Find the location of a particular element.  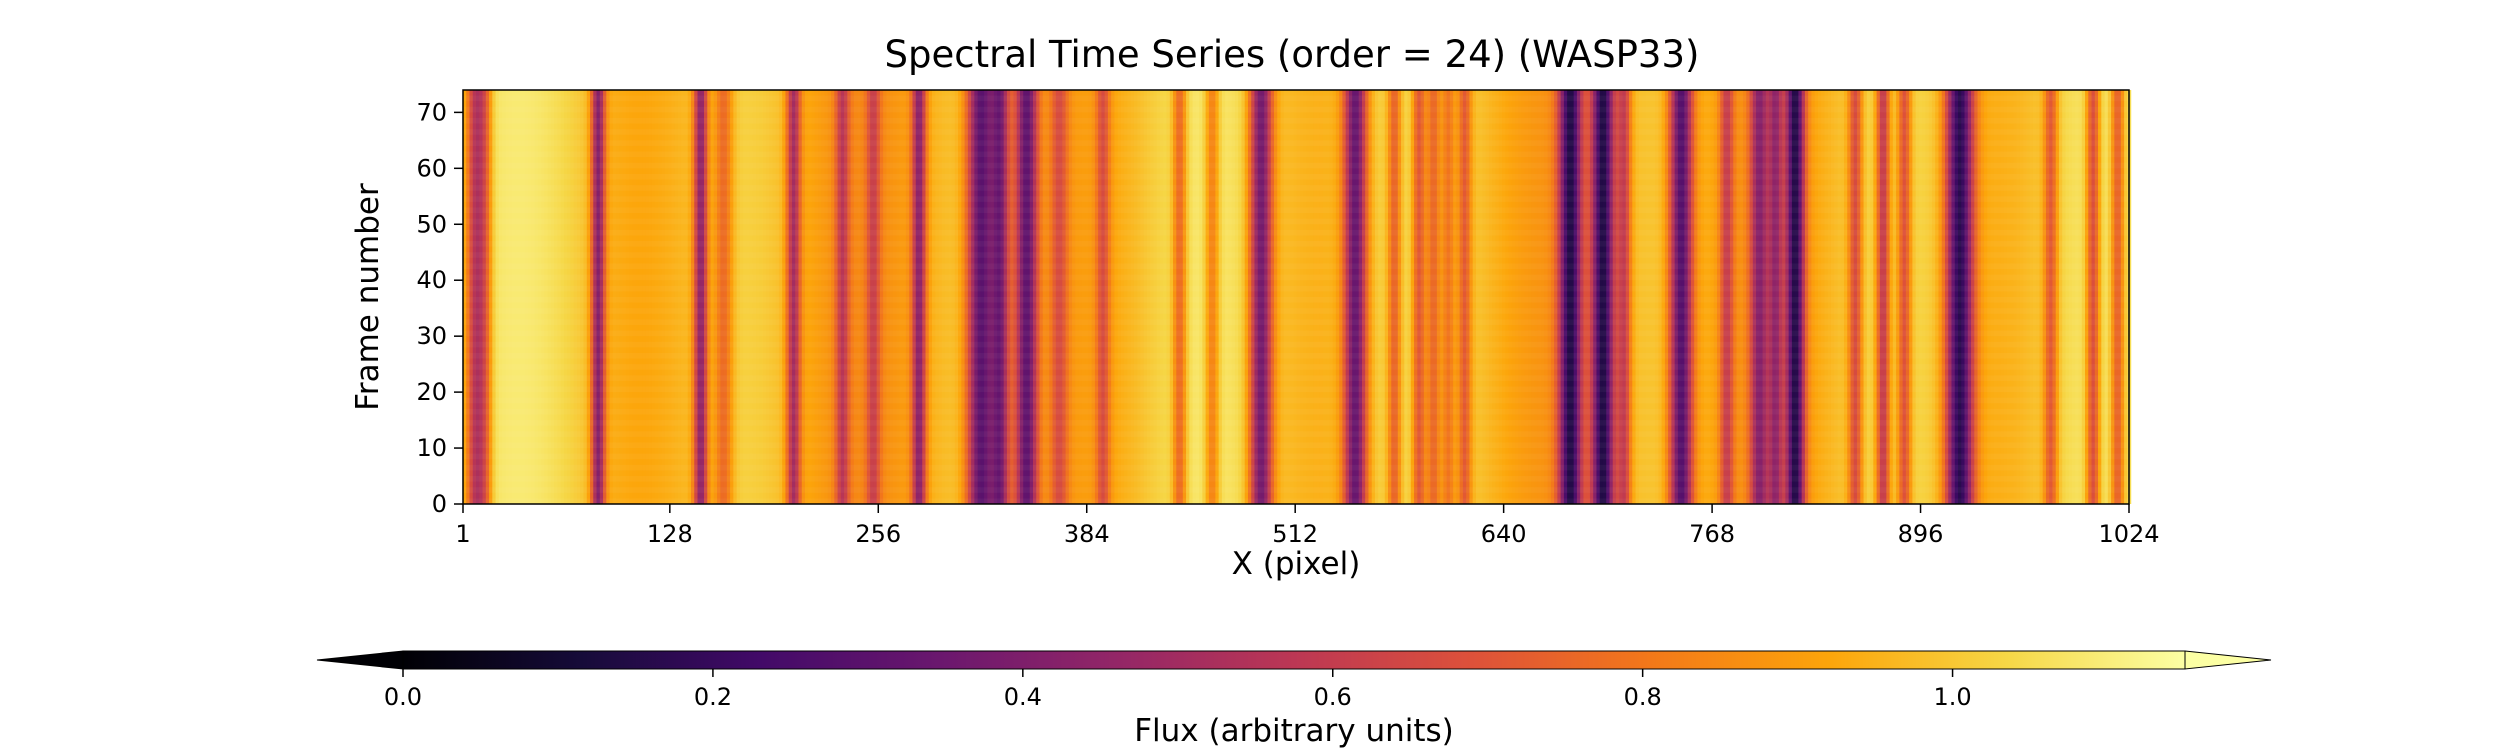

x-tick-label: 384 is located at coordinates (1087, 534).